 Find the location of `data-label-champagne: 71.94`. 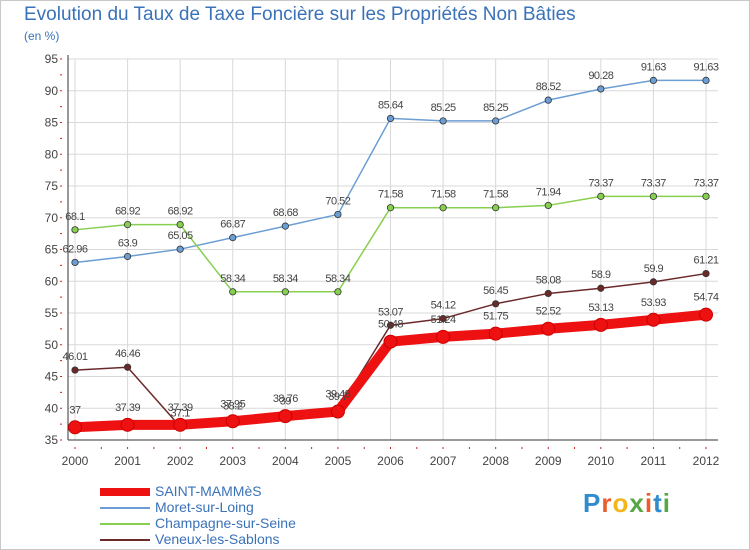

data-label-champagne: 71.94 is located at coordinates (548, 192).